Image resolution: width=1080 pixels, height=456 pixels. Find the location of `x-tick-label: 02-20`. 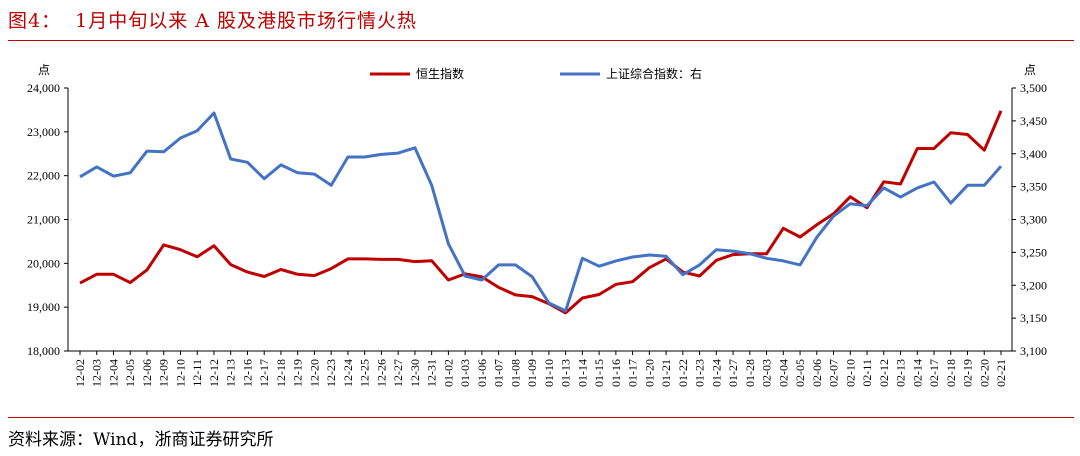

x-tick-label: 02-20 is located at coordinates (984, 373).